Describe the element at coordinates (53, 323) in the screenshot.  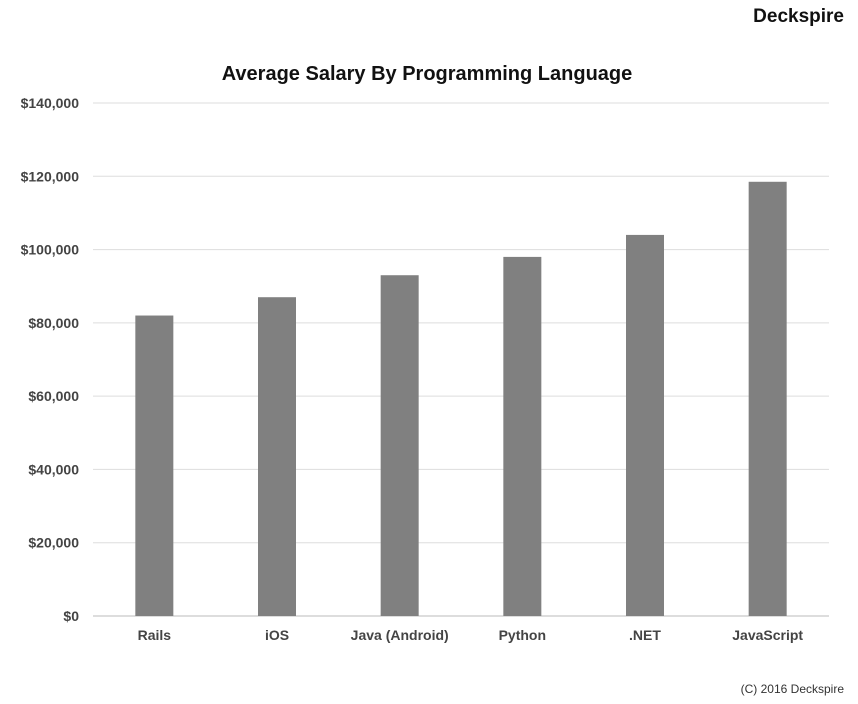
I see `y-tick-label: $80,000` at that location.